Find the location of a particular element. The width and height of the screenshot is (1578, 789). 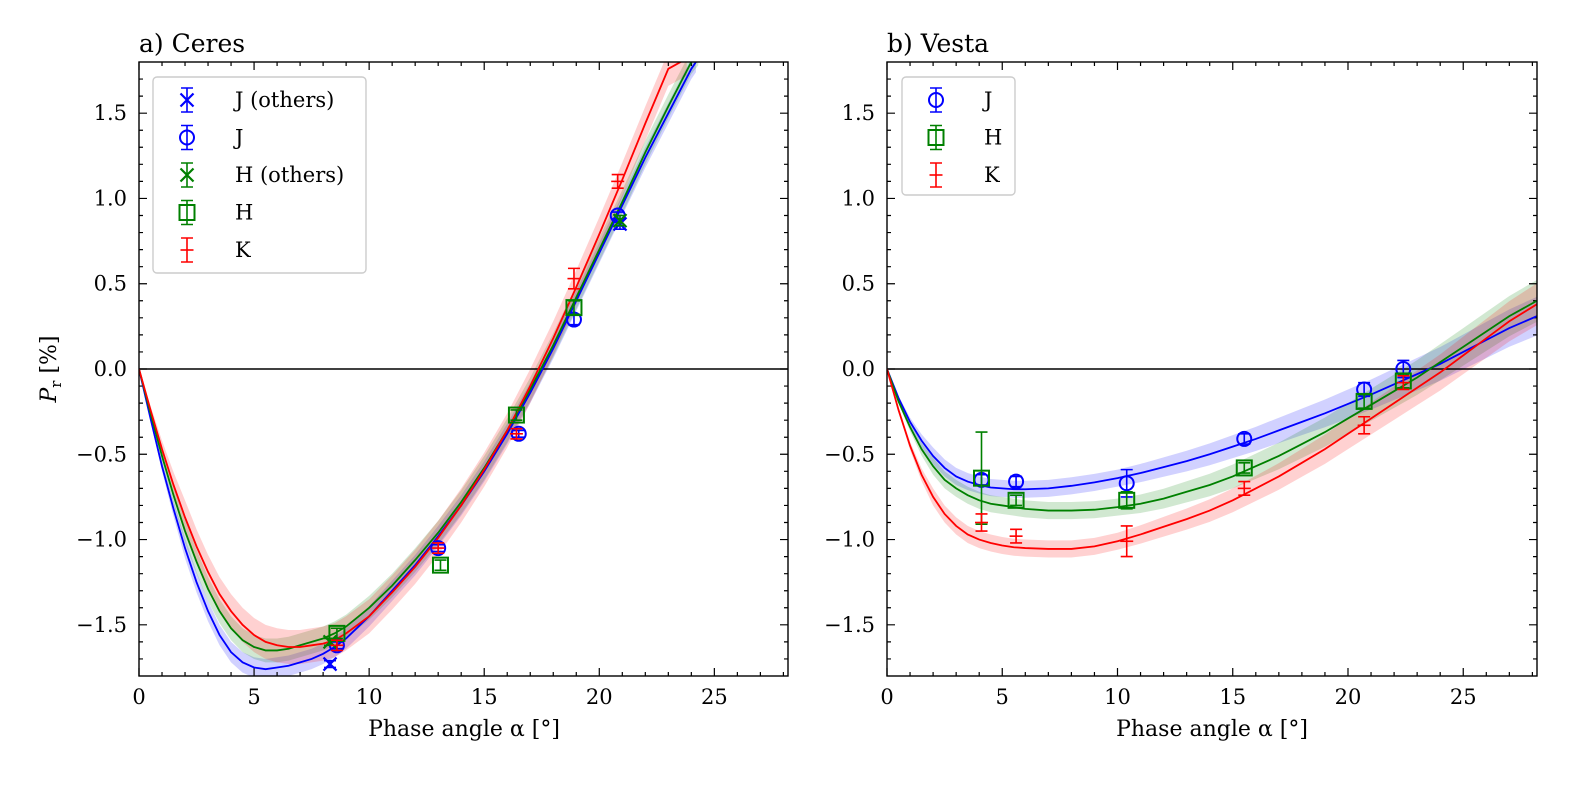

y-axis-label-unit: [%] is located at coordinates (49, 357).